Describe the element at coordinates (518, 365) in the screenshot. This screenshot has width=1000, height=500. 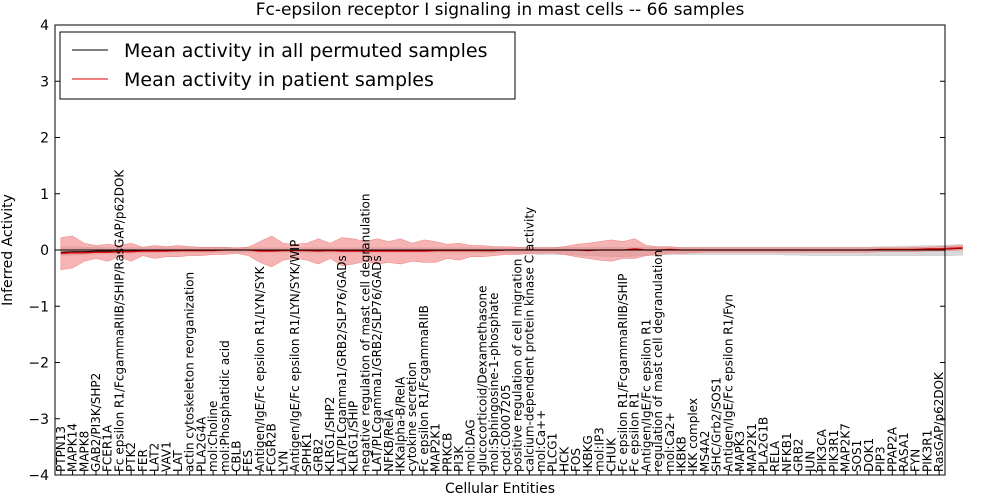
I see `x-tick-label: positive regulation of cell migration` at that location.